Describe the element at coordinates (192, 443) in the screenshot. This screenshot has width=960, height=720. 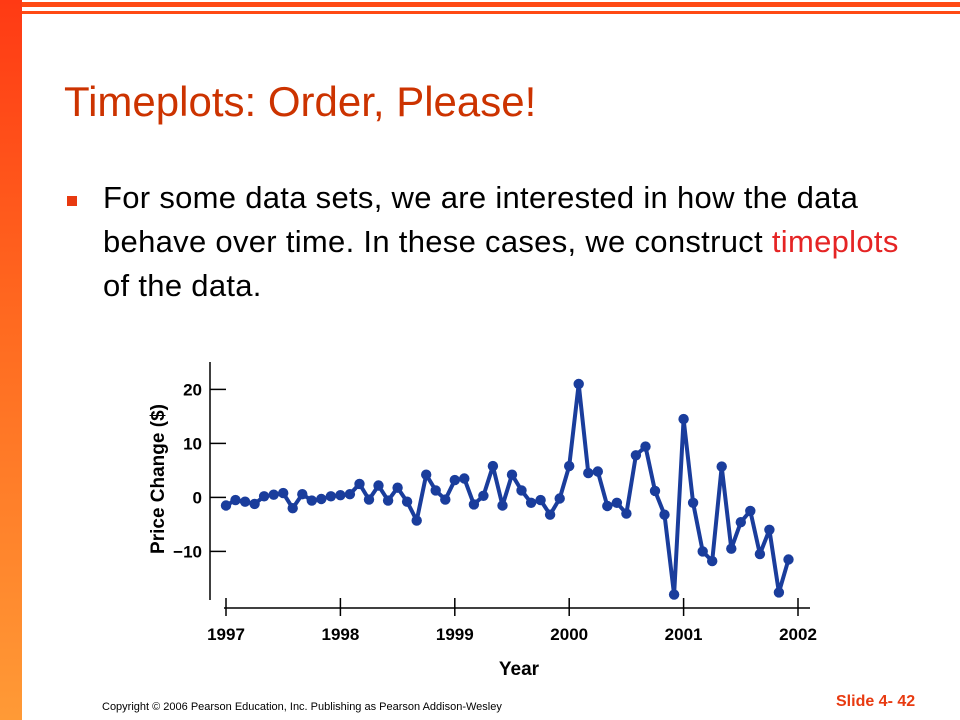
I see `y-tick-label: 10` at that location.